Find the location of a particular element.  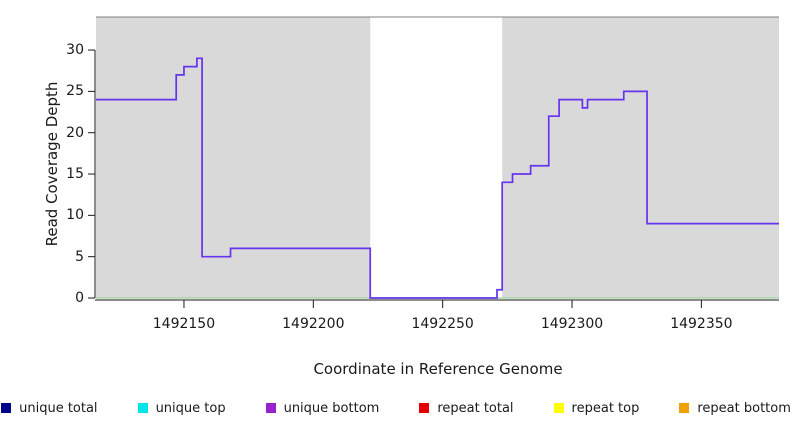

legend-label: unique bottom is located at coordinates (331, 408).